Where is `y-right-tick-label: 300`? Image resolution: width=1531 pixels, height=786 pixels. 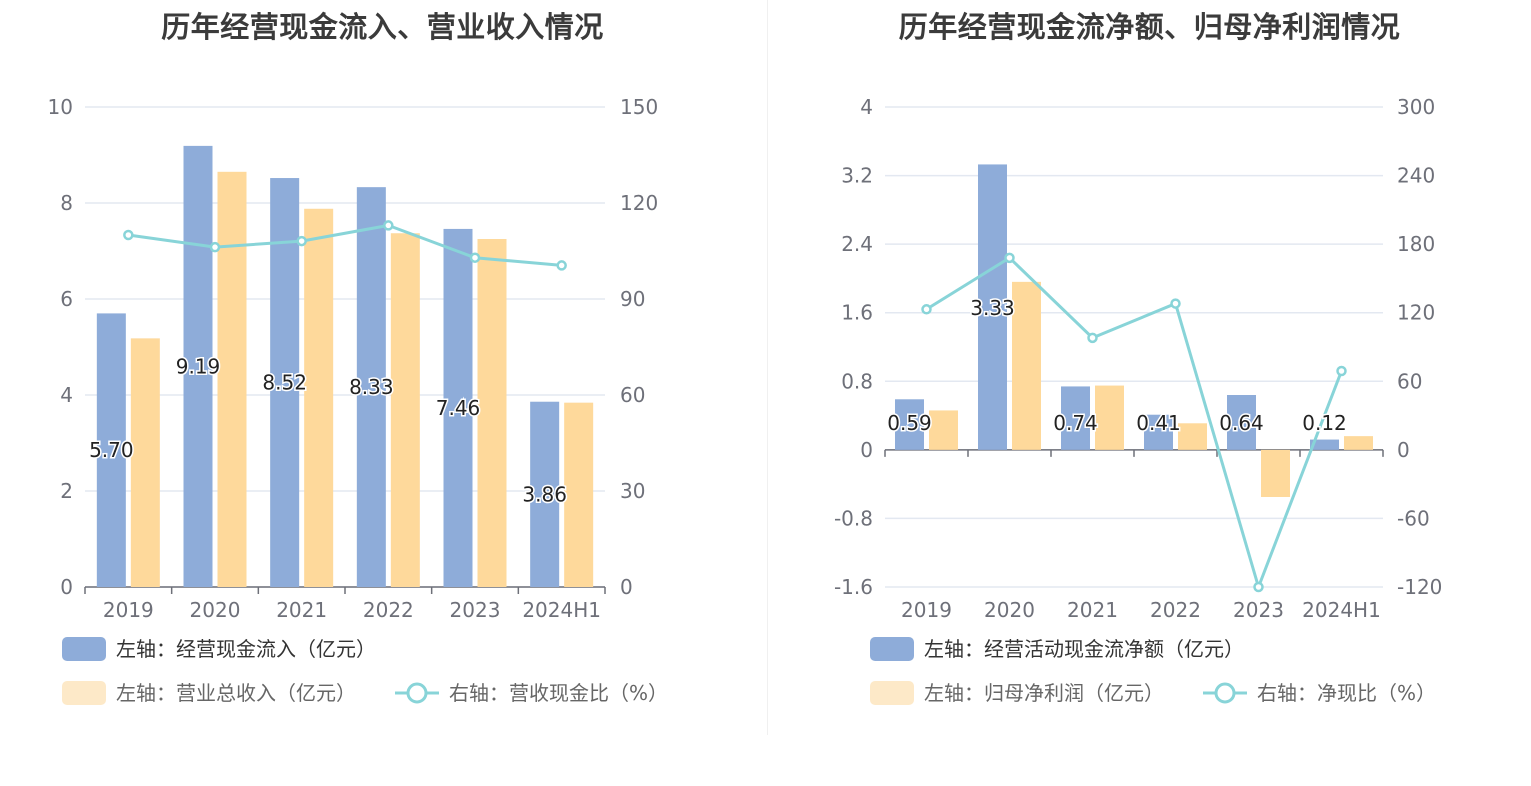 y-right-tick-label: 300 is located at coordinates (1416, 107).